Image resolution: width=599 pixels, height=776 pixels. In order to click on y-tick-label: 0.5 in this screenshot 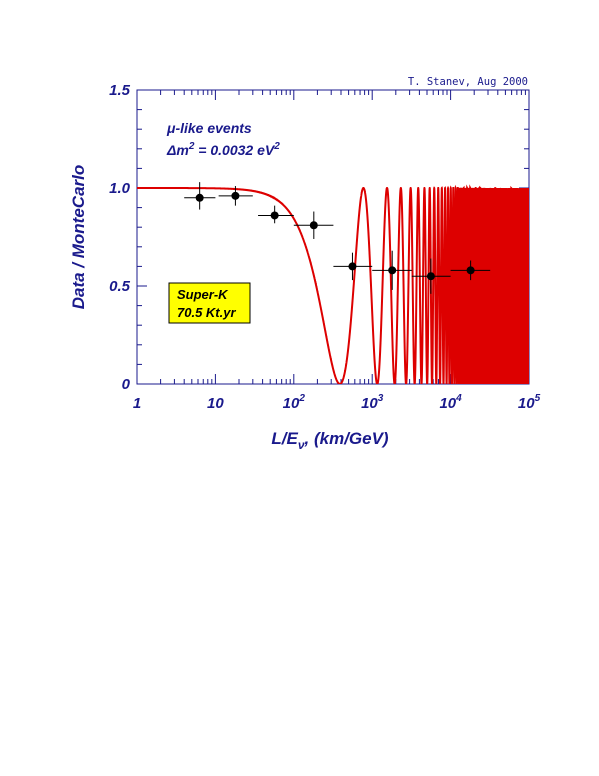, I will do `click(120, 286)`.